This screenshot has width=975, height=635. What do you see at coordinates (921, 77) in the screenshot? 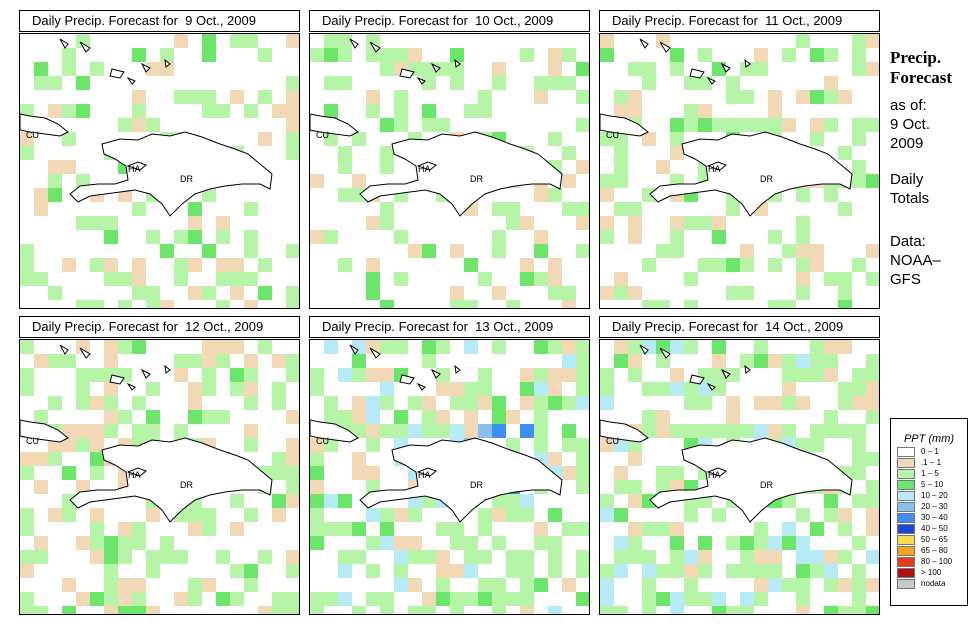
I see `side-title-line: Forecast` at bounding box center [921, 77].